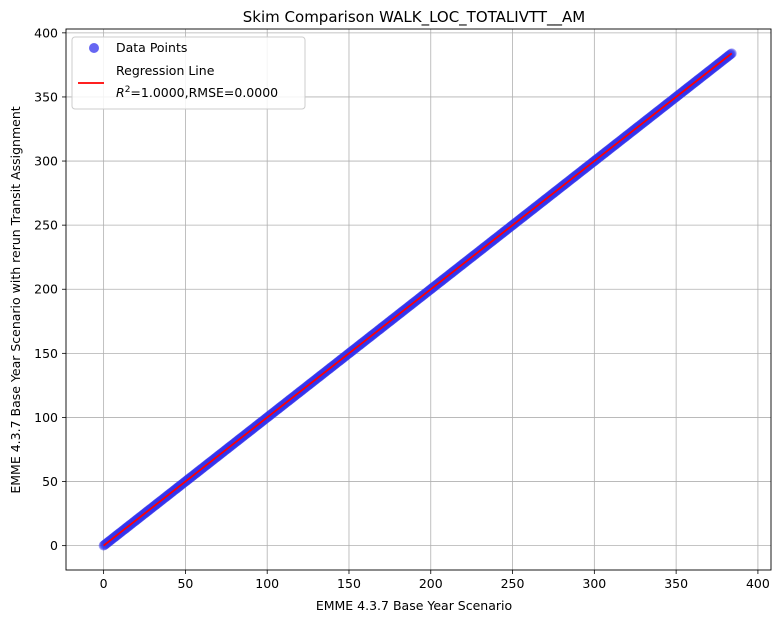  I want to click on y-tick-label: 100, so click(46, 417).